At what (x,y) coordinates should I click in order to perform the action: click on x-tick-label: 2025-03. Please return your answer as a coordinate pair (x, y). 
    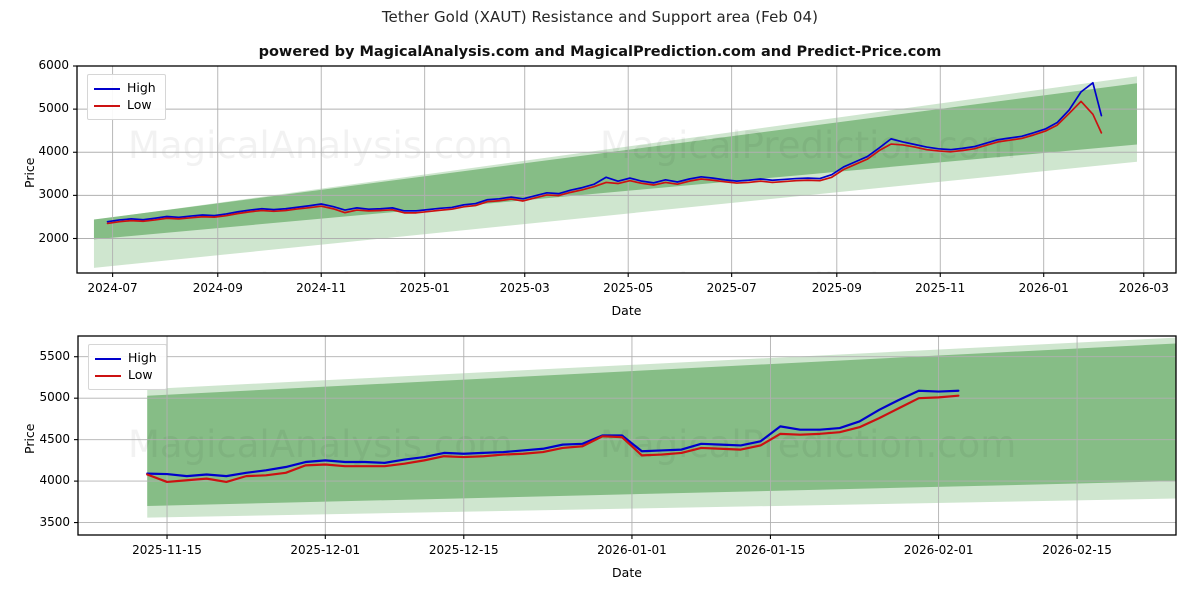
    Looking at the image, I should click on (524, 288).